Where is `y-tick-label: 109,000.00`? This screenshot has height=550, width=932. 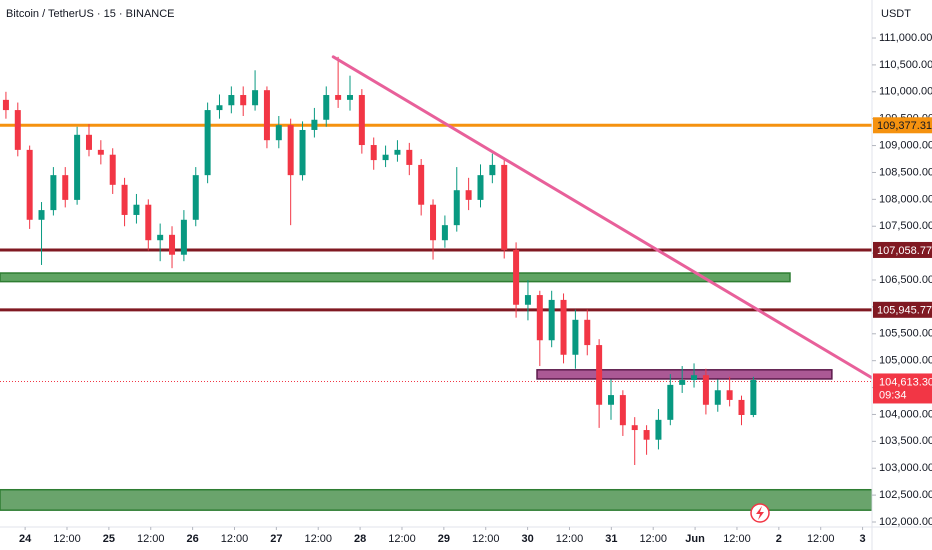 y-tick-label: 109,000.00 is located at coordinates (905, 145).